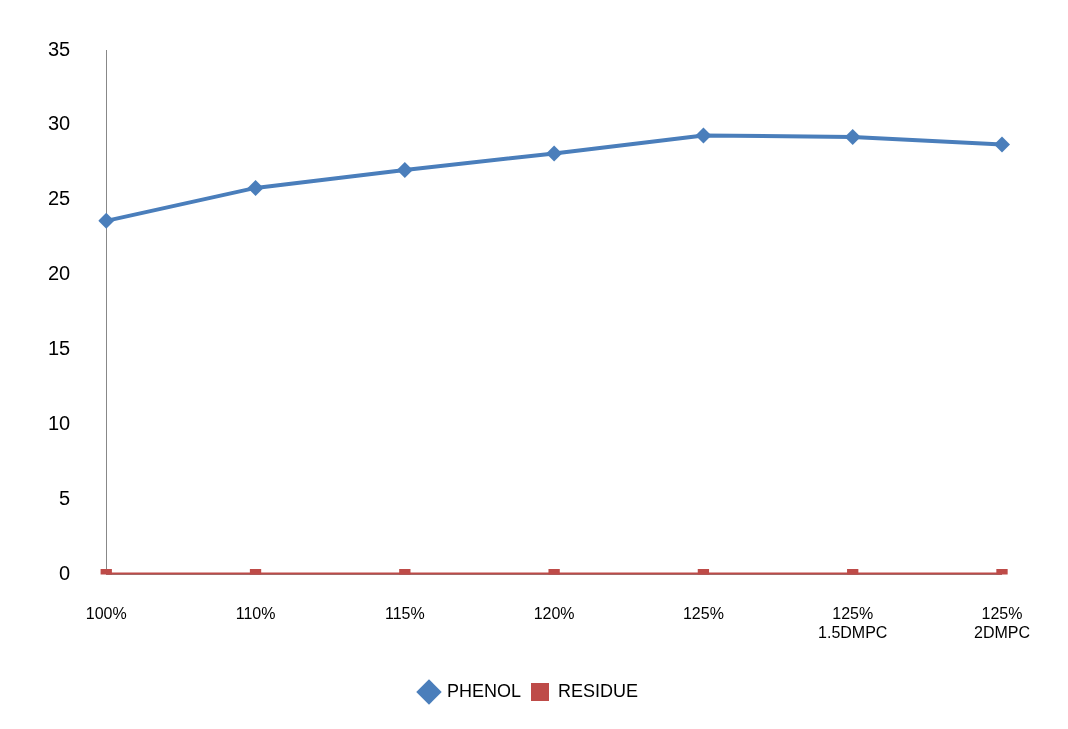  I want to click on y-tick-label: 10, so click(59, 423).